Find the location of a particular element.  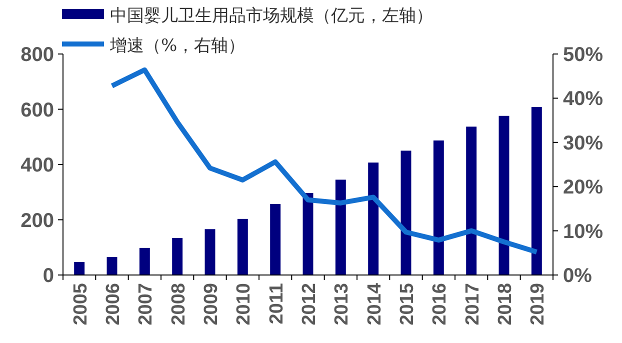

x-tick-label: 2009 is located at coordinates (211, 304).